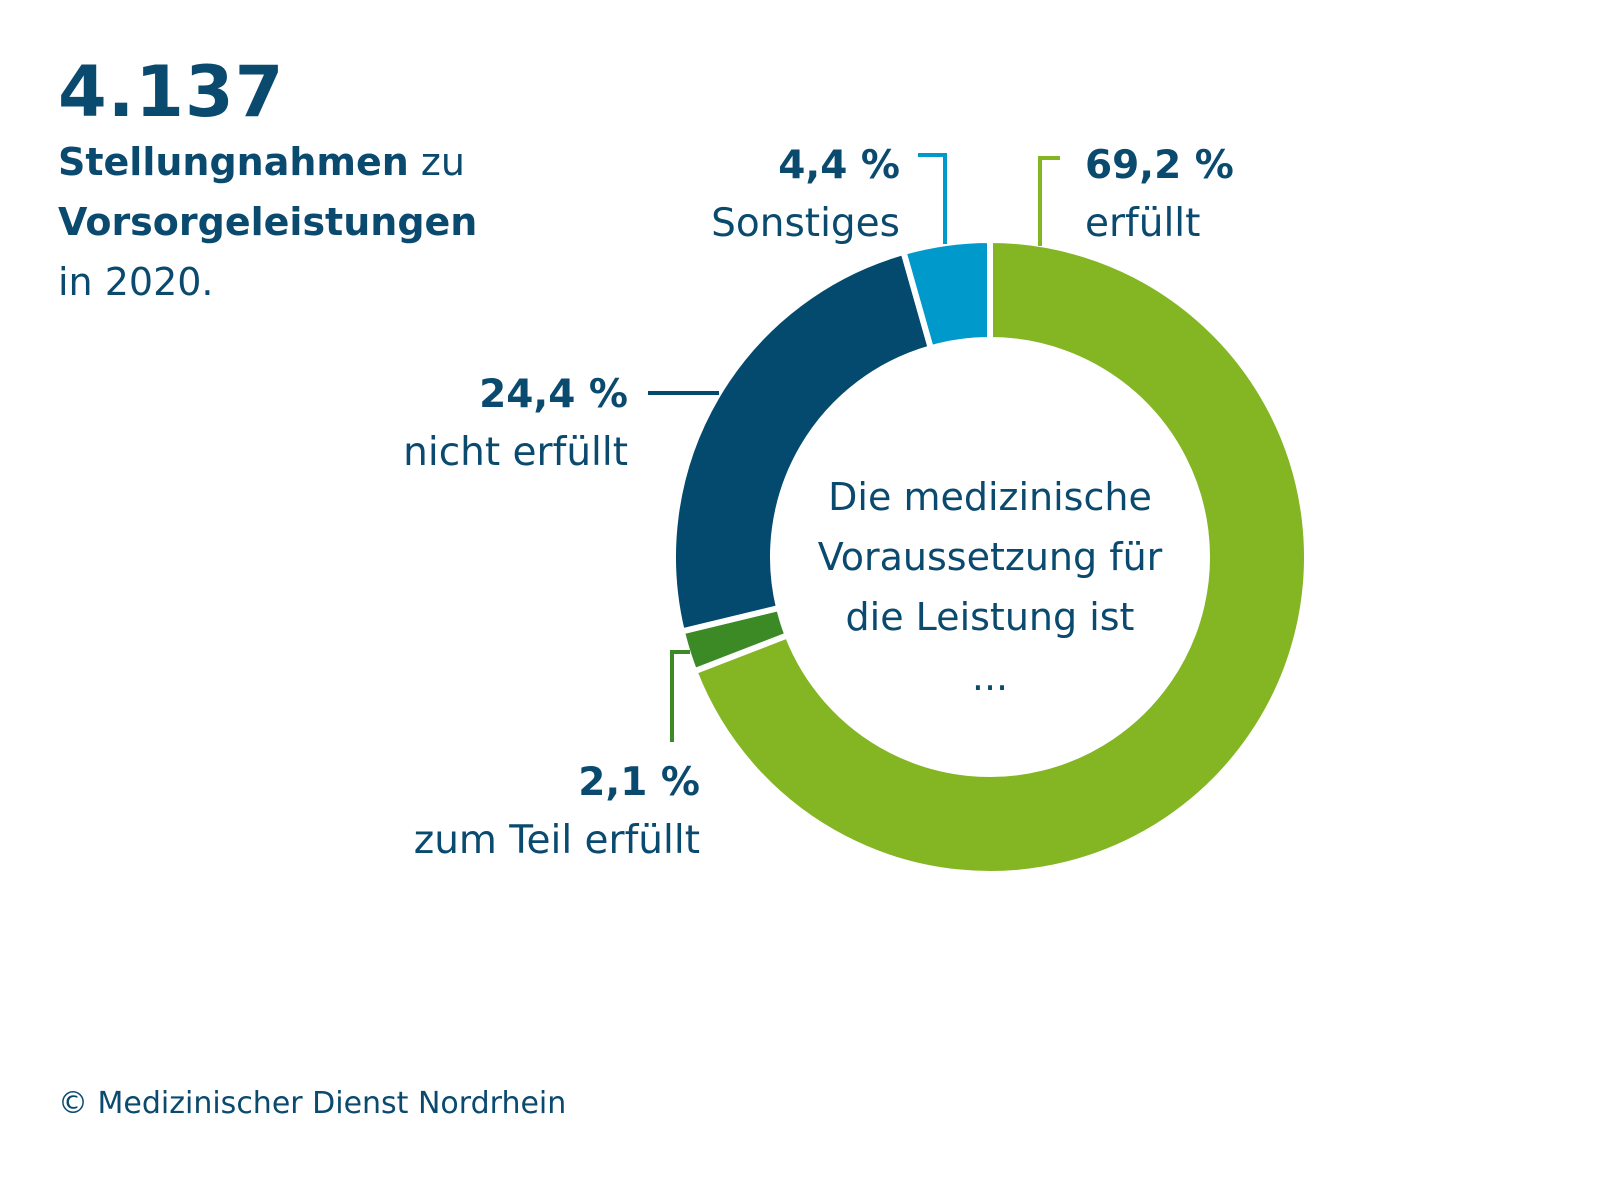 The image size is (1600, 1196). Describe the element at coordinates (436, 162) in the screenshot. I see `subtitle-rest-1: zu` at that location.